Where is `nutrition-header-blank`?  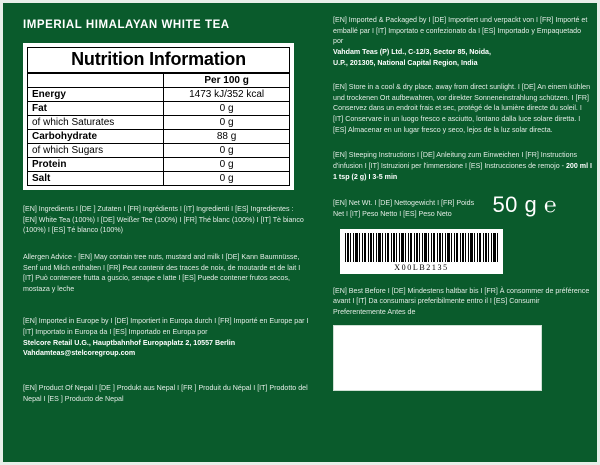
nutrition-header-blank is located at coordinates (95, 80).